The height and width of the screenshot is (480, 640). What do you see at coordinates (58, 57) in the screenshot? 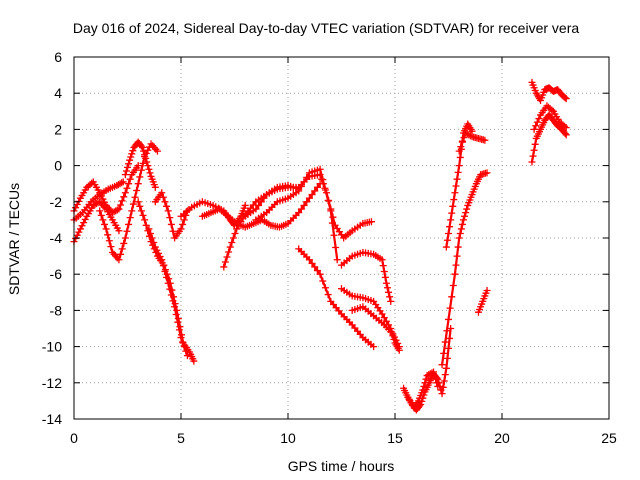
I see `y-tick-label: 6` at bounding box center [58, 57].